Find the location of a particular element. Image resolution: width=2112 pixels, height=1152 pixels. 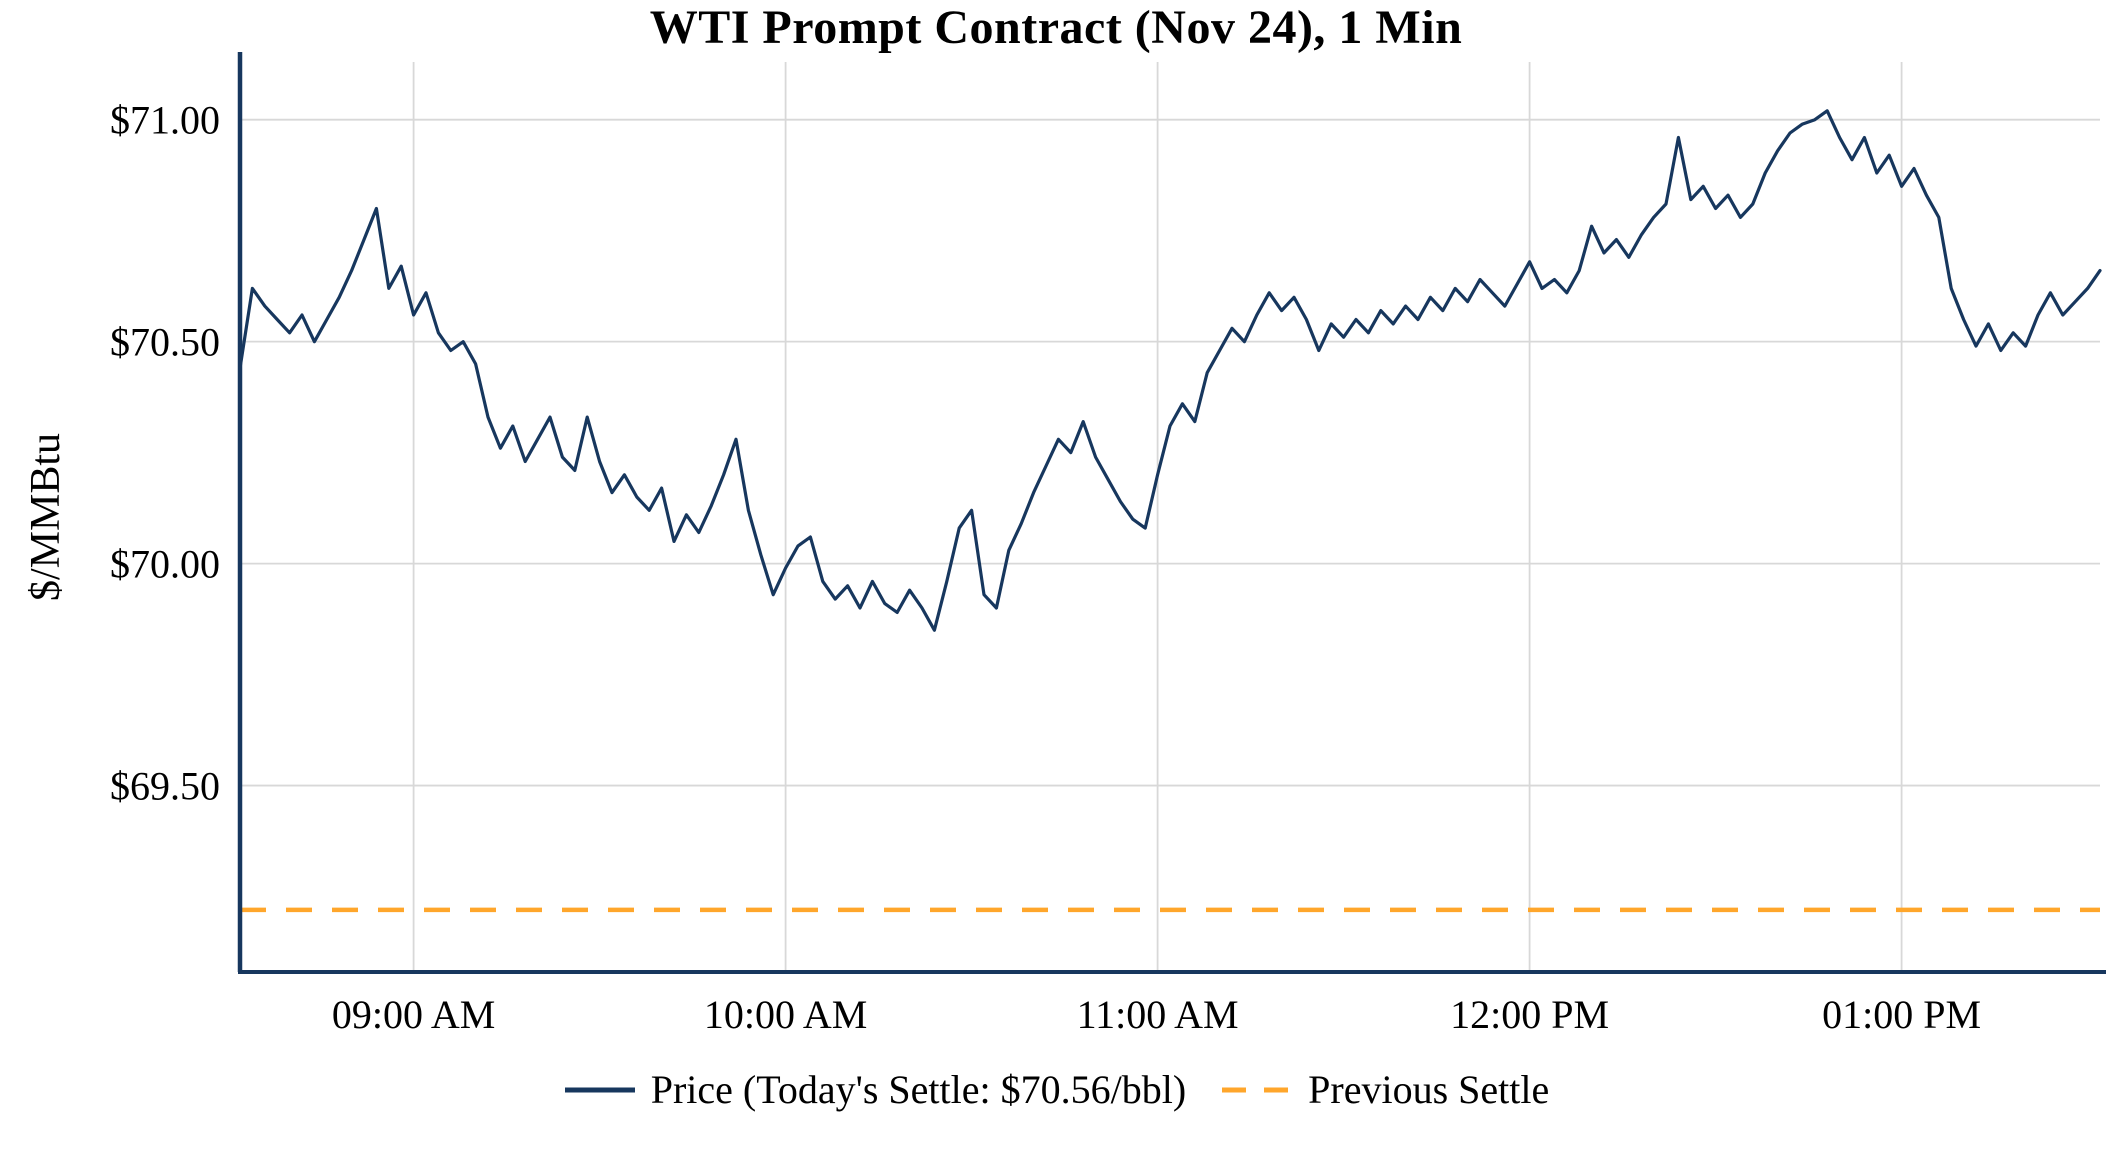

y-tick-label: $70.00 is located at coordinates (165, 564).